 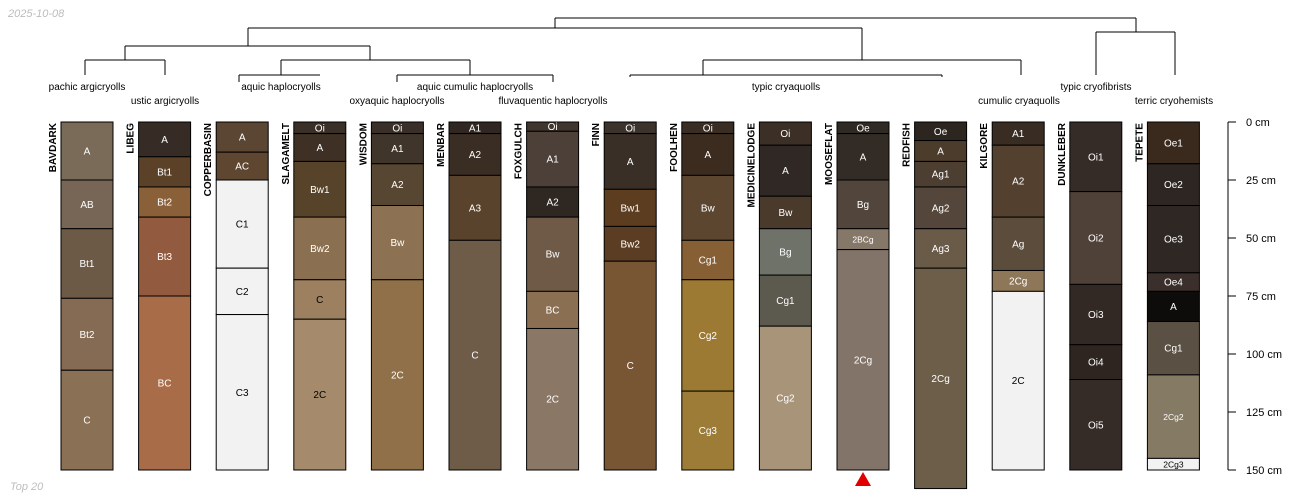 I want to click on horizon-label: 2Cg, so click(x=940, y=379).